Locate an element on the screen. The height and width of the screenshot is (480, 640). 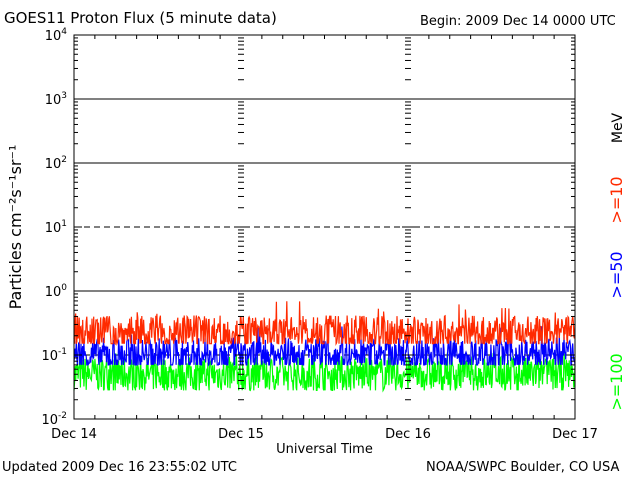
begin-time-label: Begin: 2009 Dec 14 0000 UTC is located at coordinates (518, 21).